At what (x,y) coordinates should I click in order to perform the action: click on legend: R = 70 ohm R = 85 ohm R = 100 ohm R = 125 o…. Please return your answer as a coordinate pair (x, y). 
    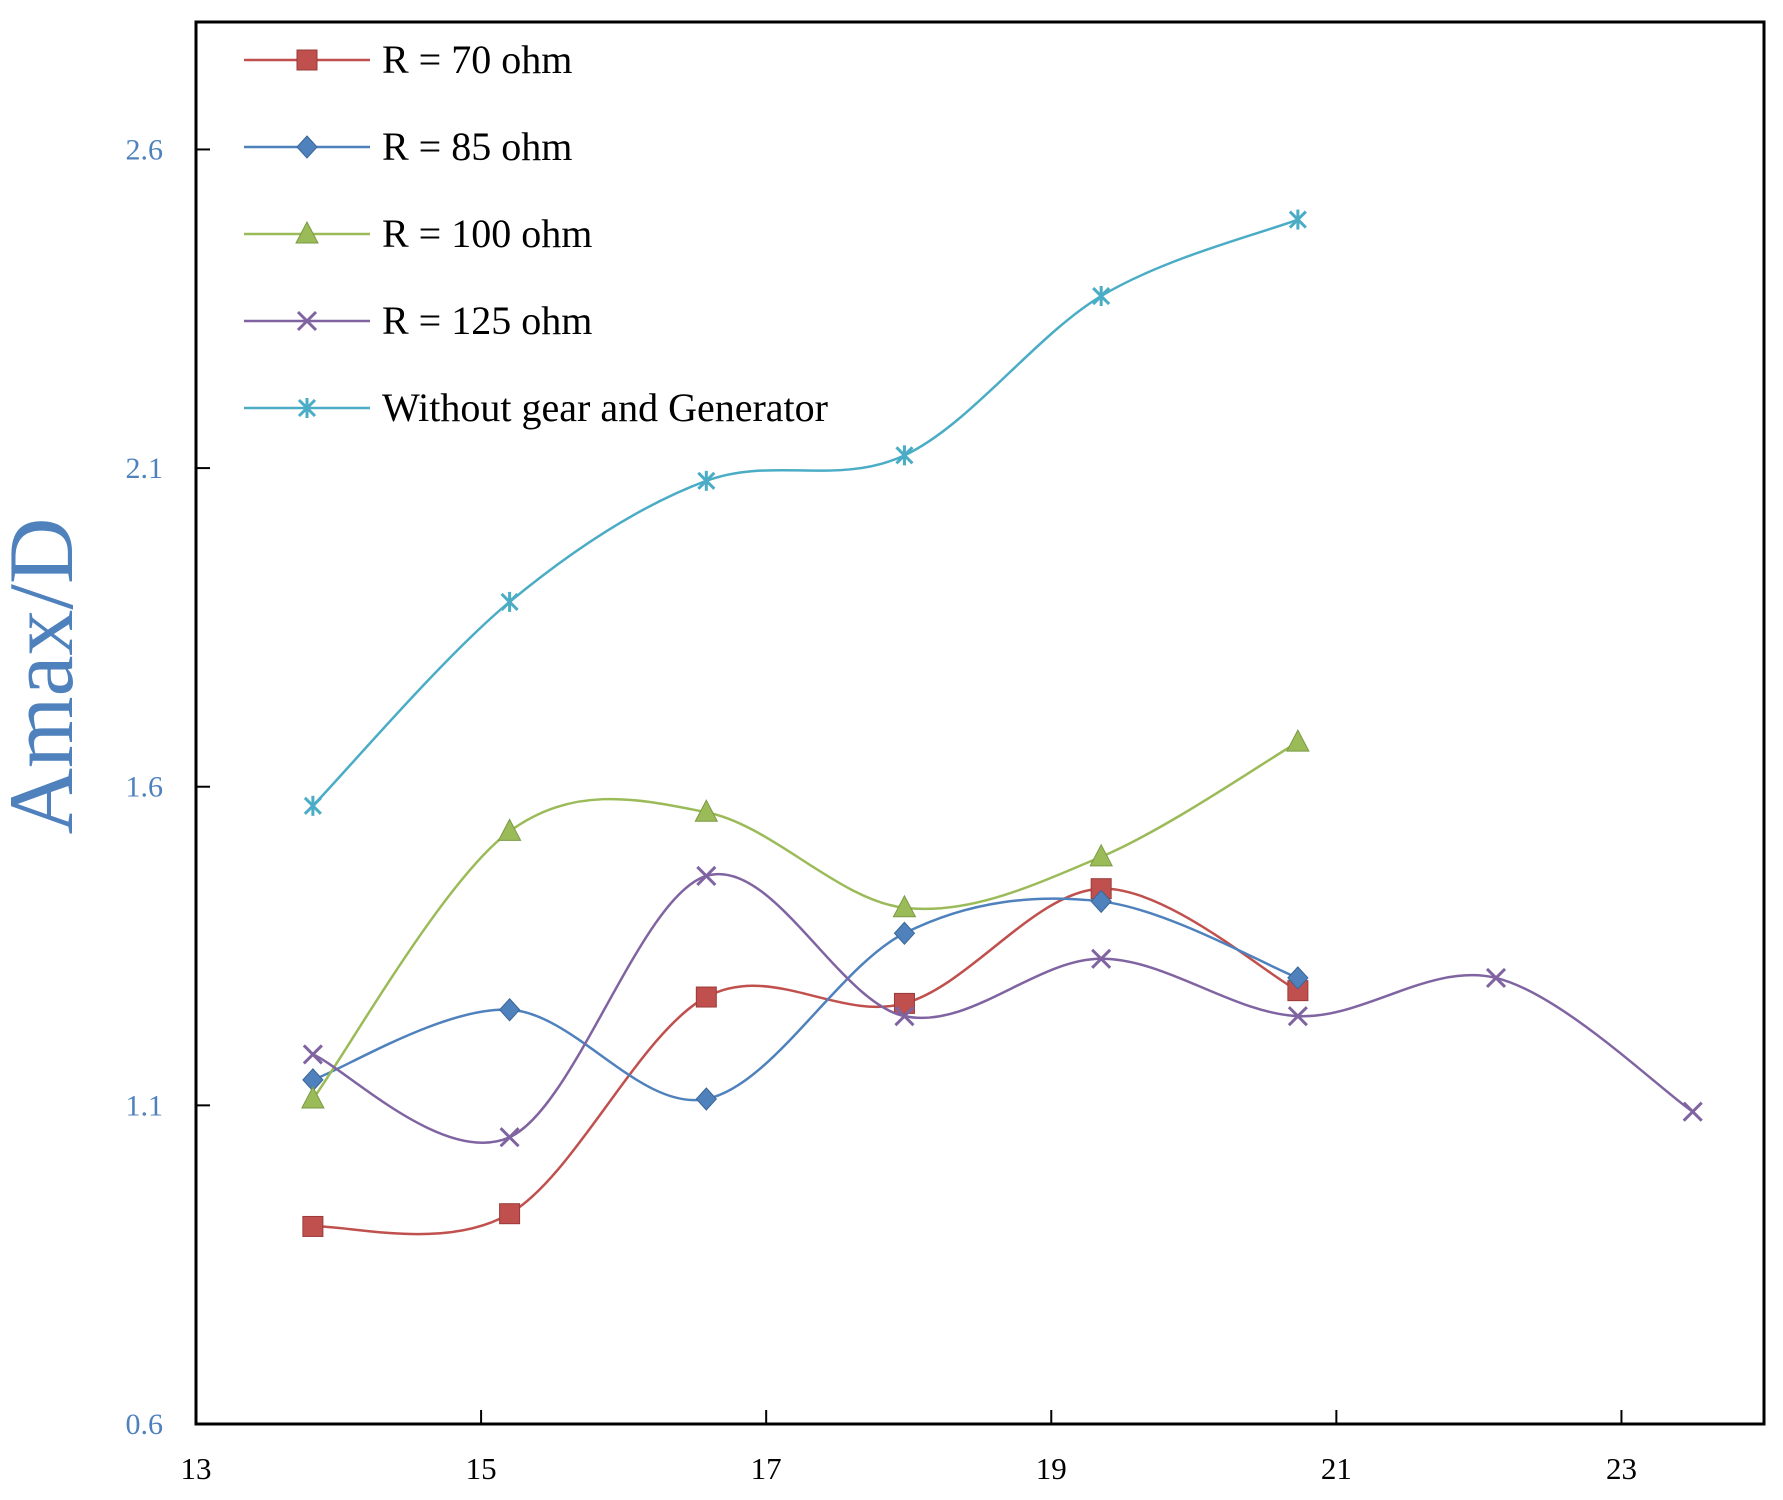
    Looking at the image, I should click on (536, 233).